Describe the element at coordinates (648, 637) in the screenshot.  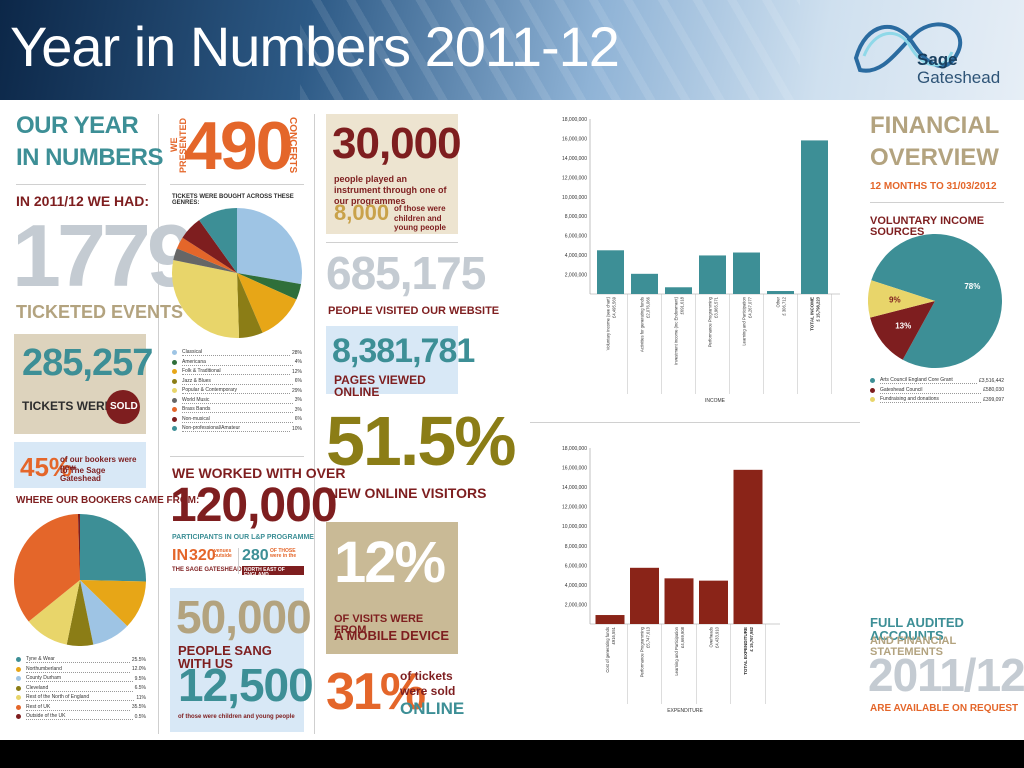
I see `x-tick-value: £5,747,613` at that location.